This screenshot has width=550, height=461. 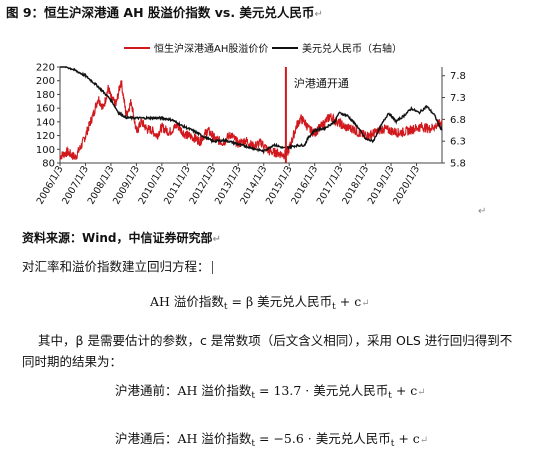 I want to click on source-text: 资料来源：Wind，中信证券研究部, so click(x=117, y=238).